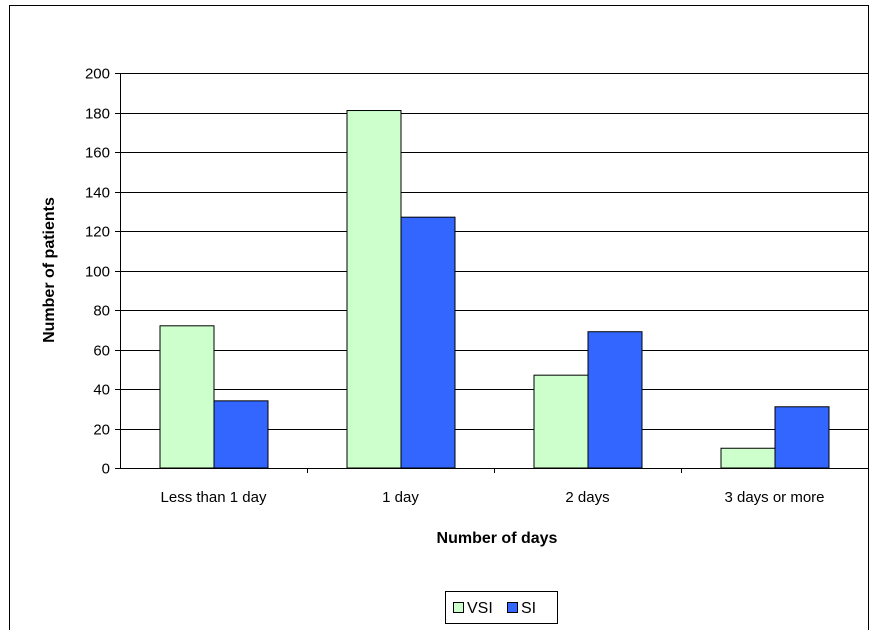 The image size is (875, 635). What do you see at coordinates (587, 497) in the screenshot?
I see `x-tick-label: 2 days` at bounding box center [587, 497].